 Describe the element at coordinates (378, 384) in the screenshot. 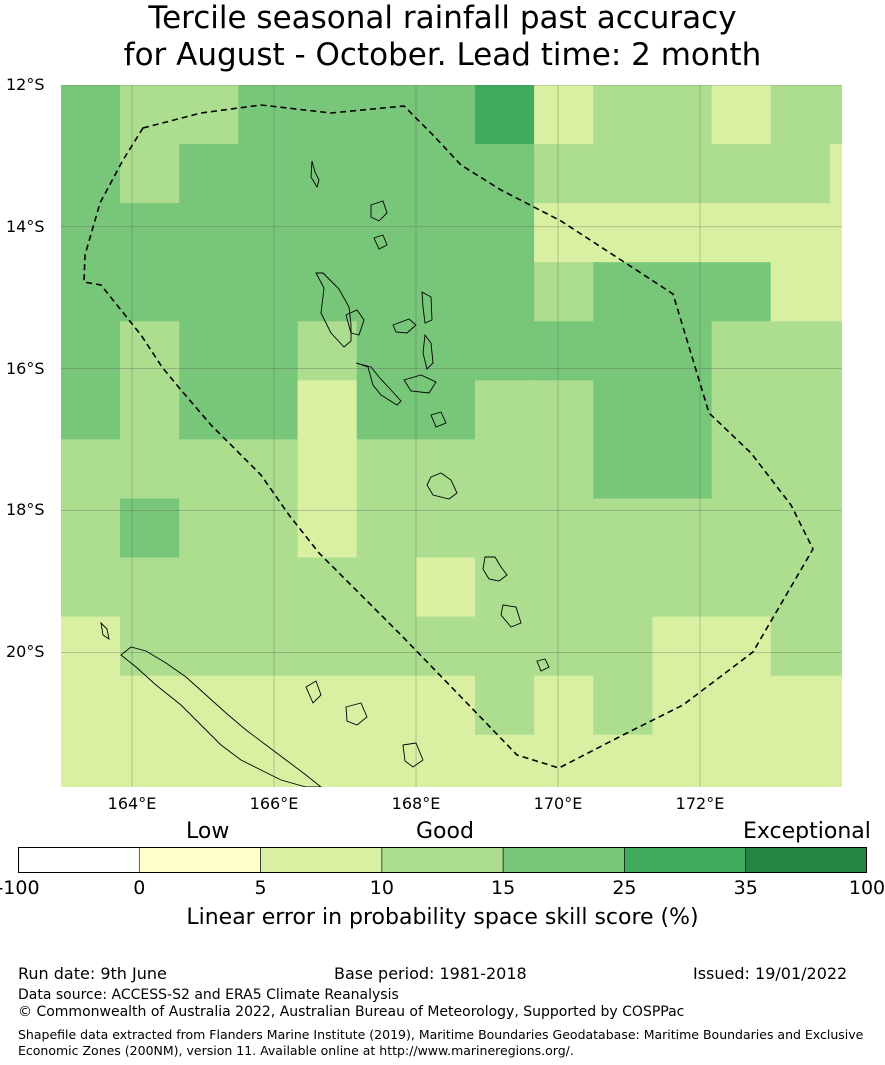

I see `coastline-malekula` at that location.